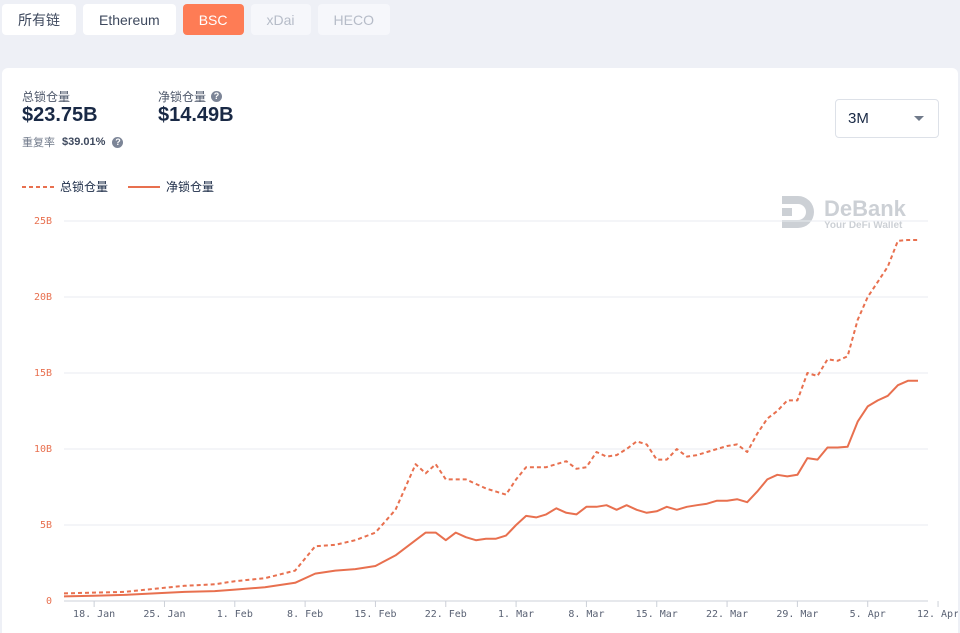  What do you see at coordinates (49, 601) in the screenshot?
I see `y-tick-label: 0` at bounding box center [49, 601].